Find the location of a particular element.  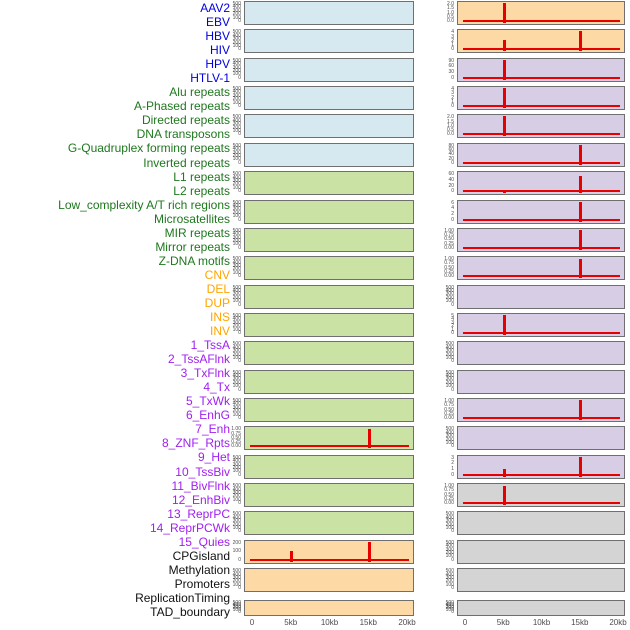

panel-inverted-repeats is located at coordinates (329, 324).